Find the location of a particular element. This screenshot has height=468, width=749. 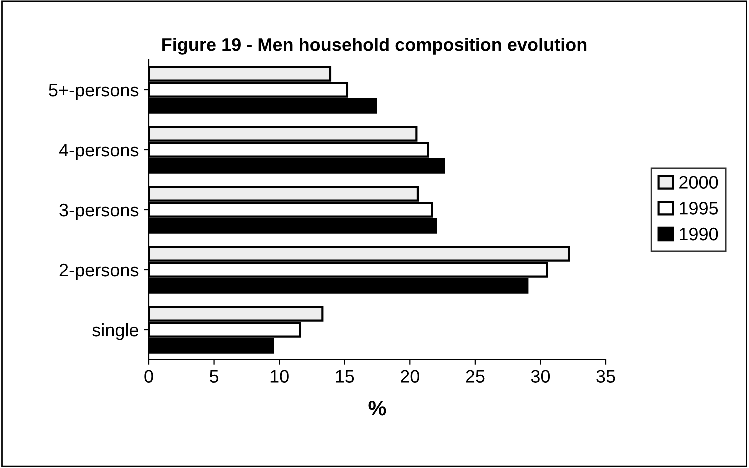

chart-title: Figure 19 - Men household composition evolution is located at coordinates (374, 46).